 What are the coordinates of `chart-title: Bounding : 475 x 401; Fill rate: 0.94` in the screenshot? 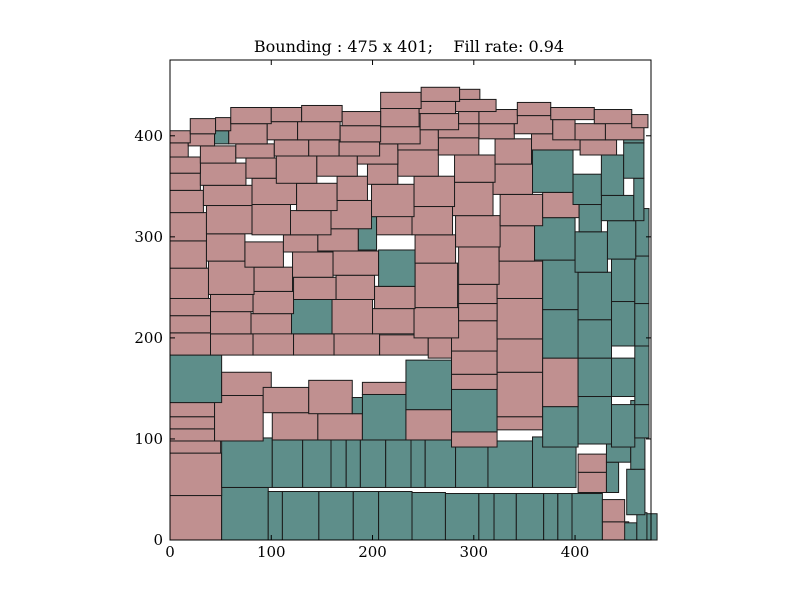 It's located at (409, 46).